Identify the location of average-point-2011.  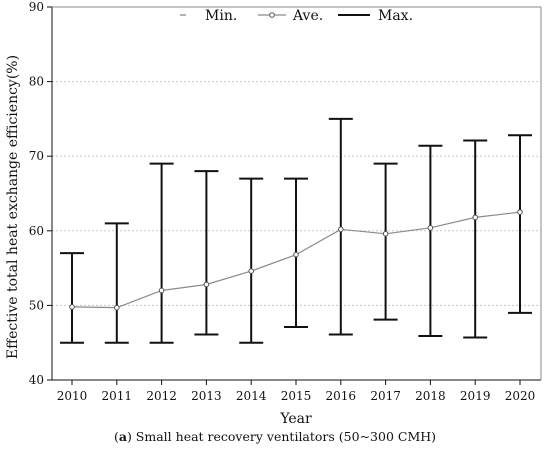
(117, 307).